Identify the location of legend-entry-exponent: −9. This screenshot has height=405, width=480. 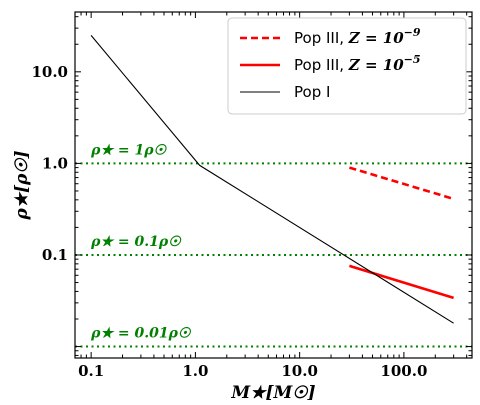
(412, 32).